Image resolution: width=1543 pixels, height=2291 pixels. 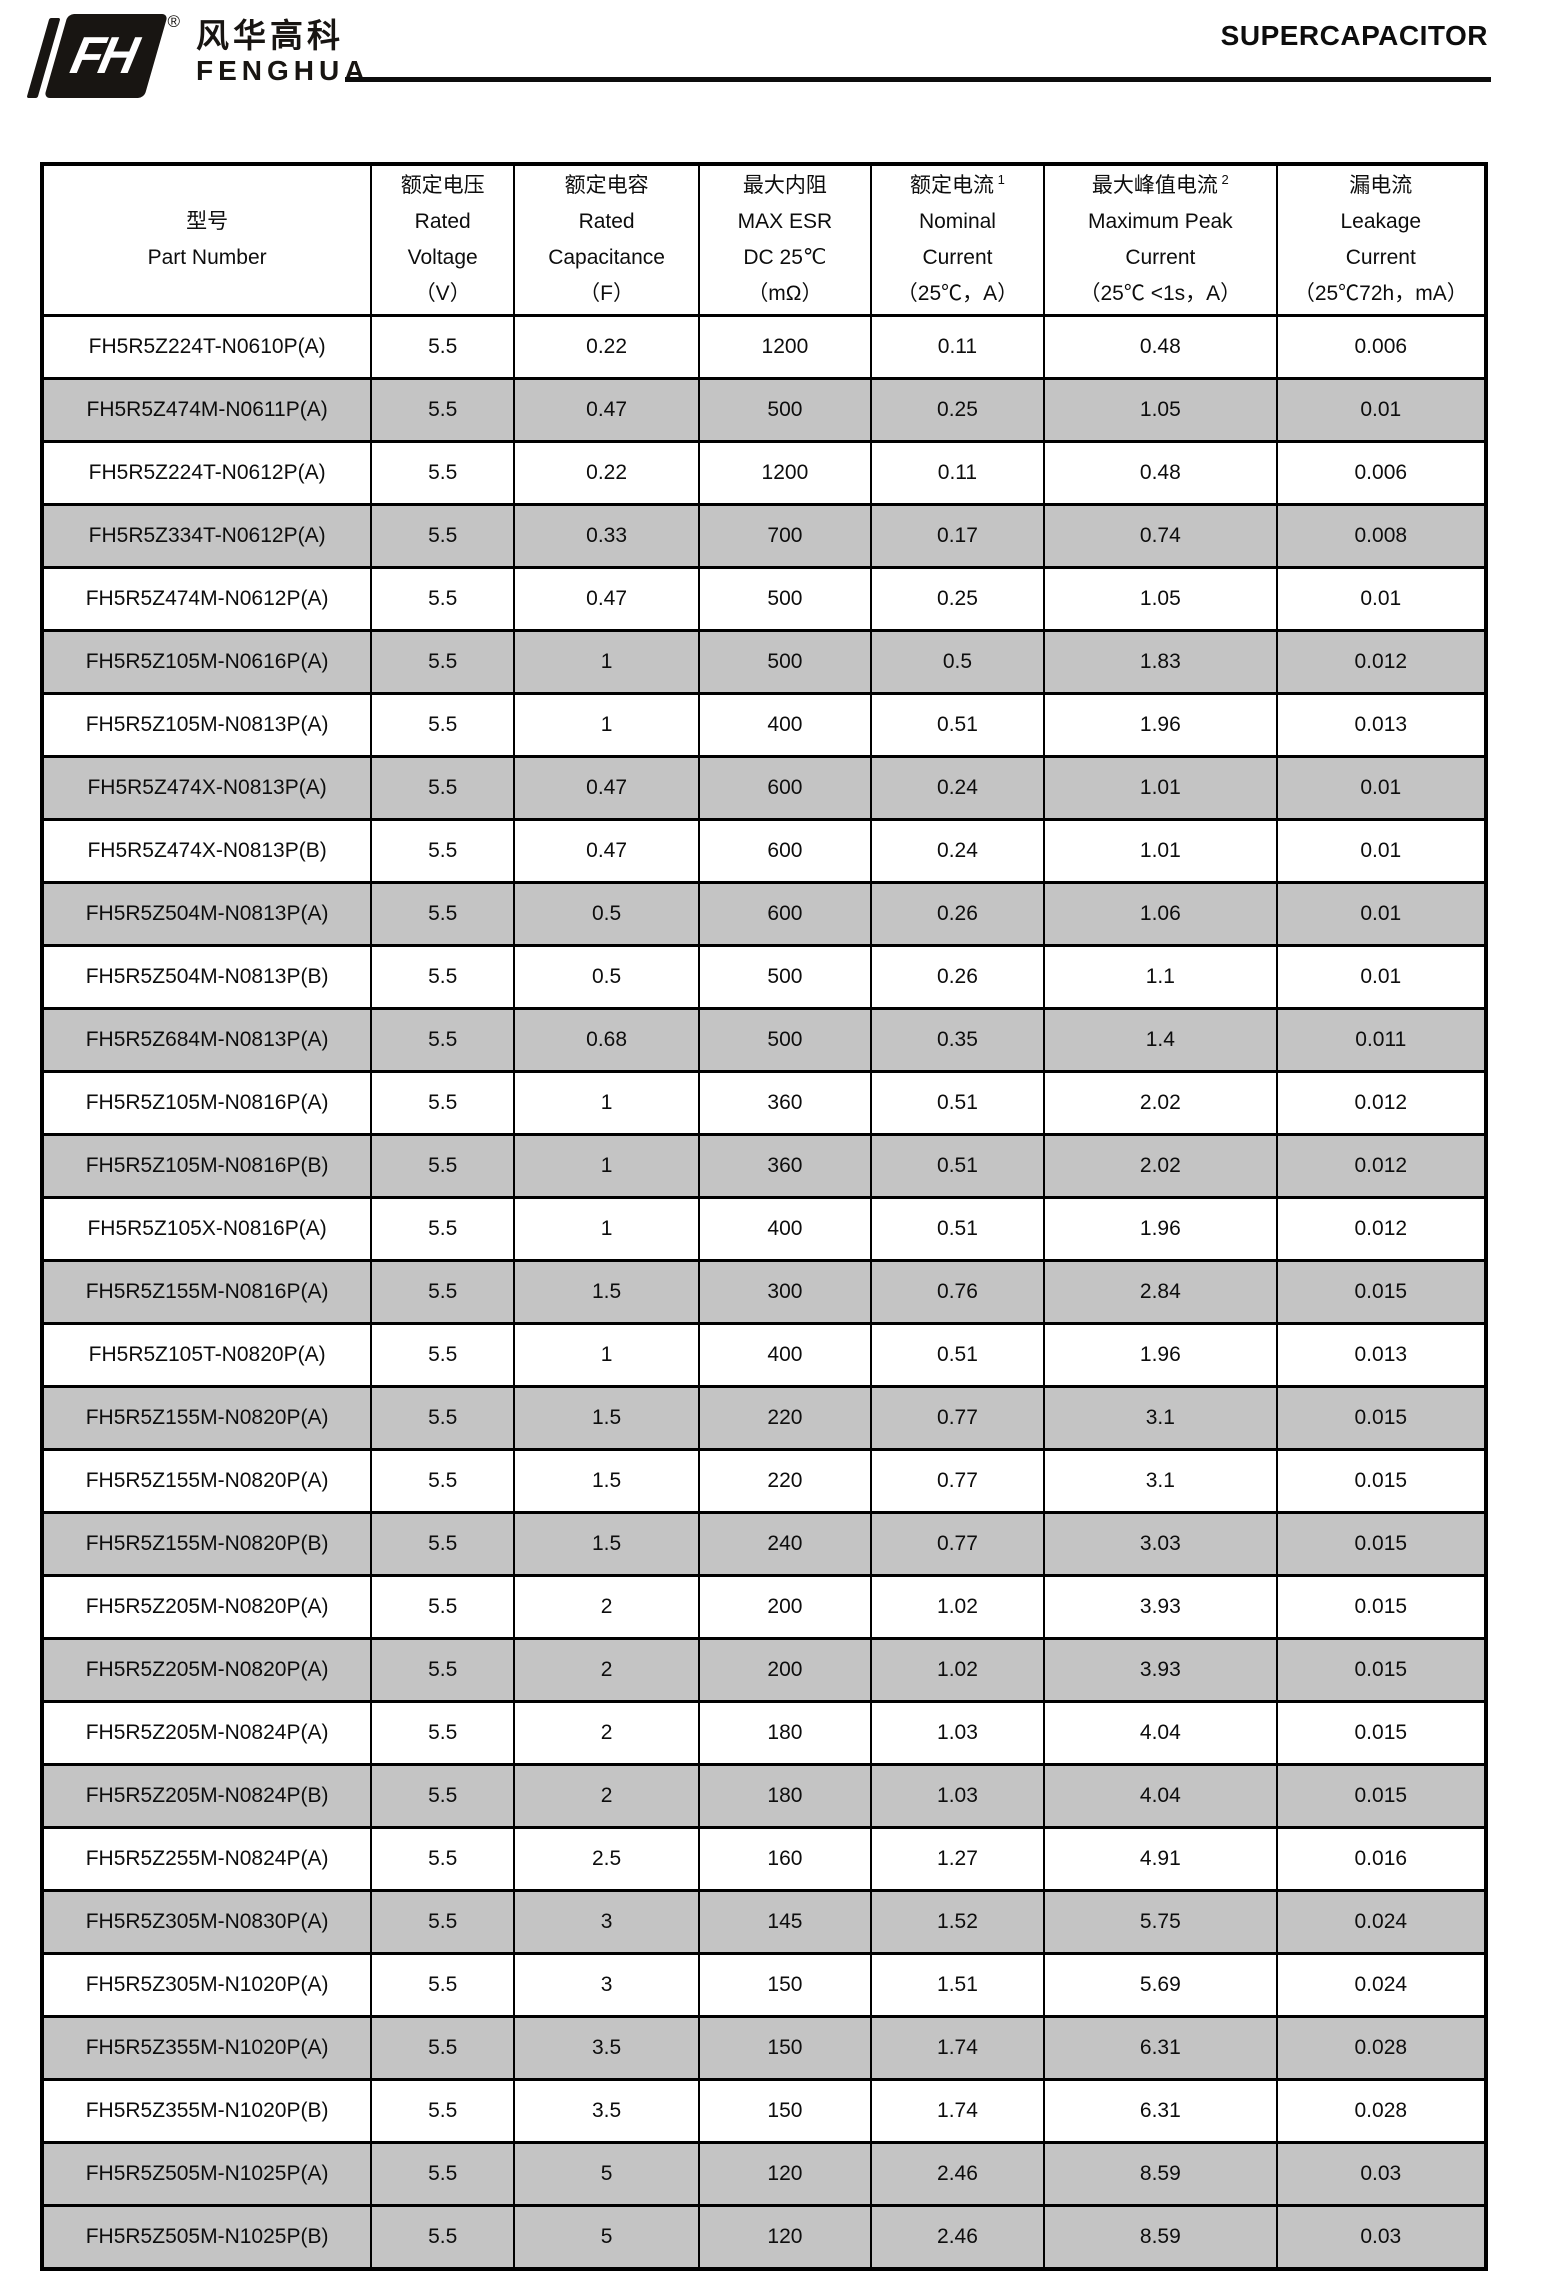 What do you see at coordinates (206, 1355) in the screenshot?
I see `part-number-cell: FH5R5Z105T-N0820P(A)` at bounding box center [206, 1355].